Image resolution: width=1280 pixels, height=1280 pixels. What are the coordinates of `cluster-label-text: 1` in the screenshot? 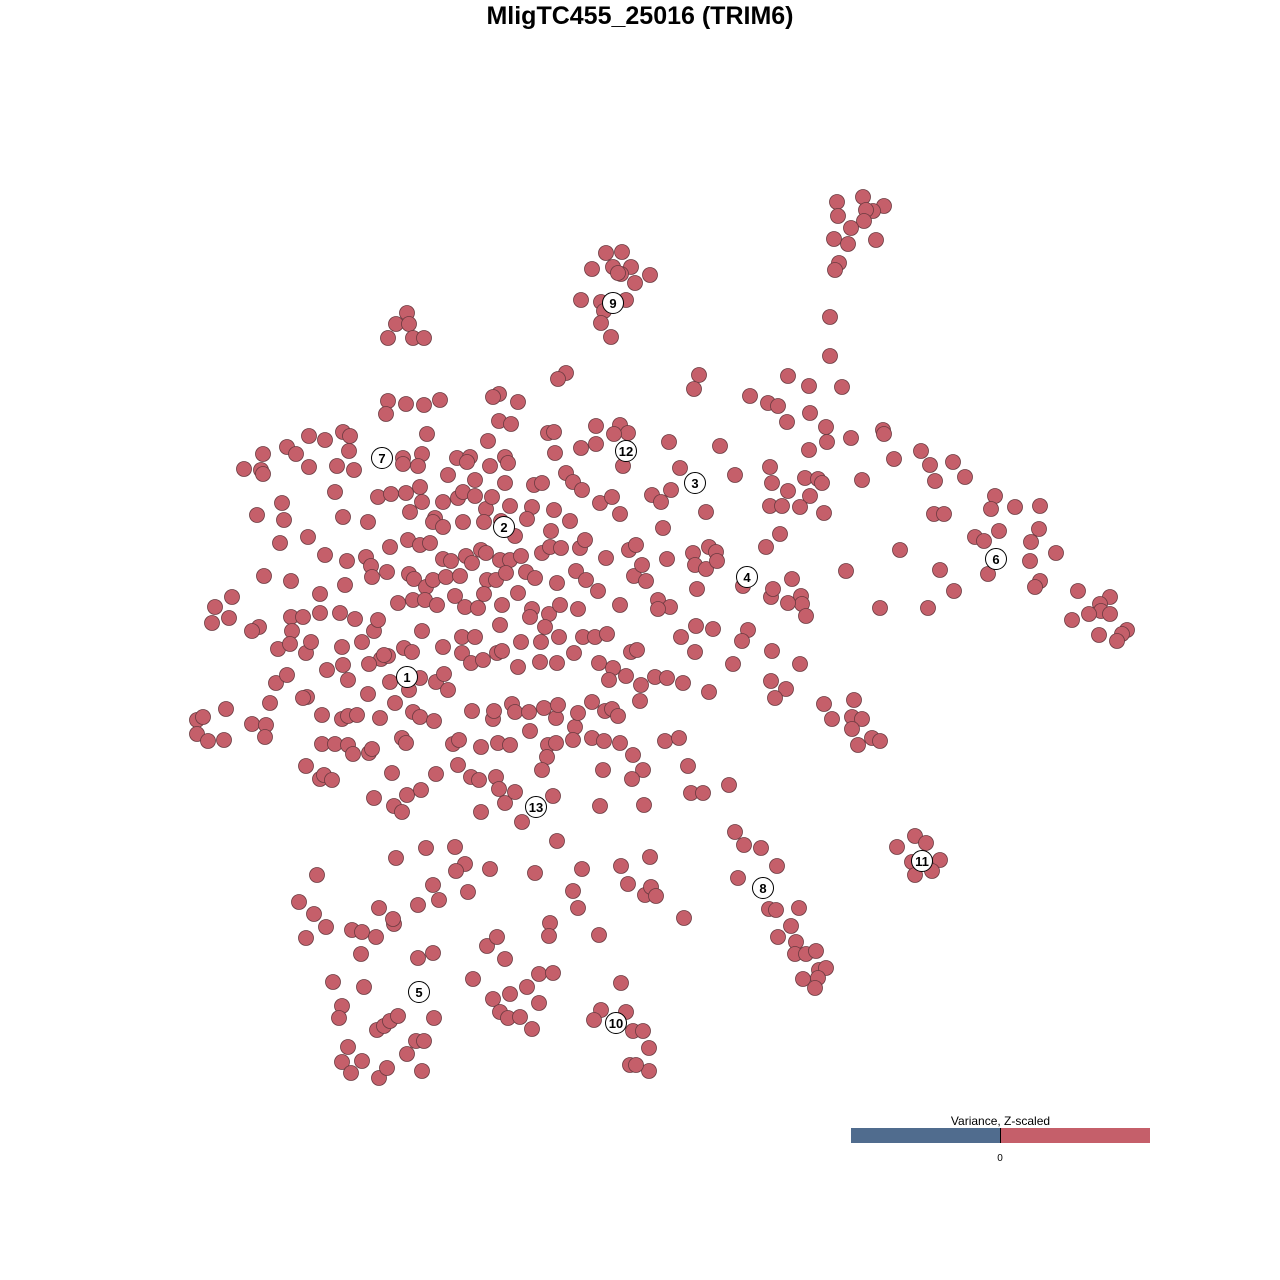 It's located at (406, 677).